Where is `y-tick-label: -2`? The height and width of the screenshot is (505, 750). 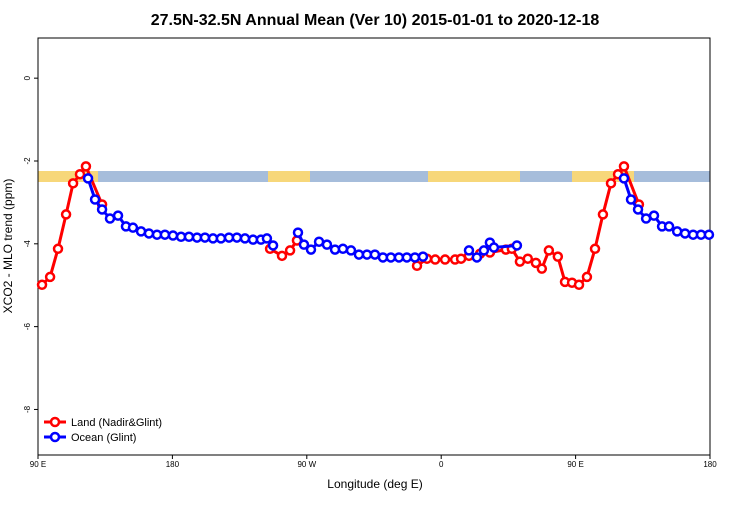
y-tick-label: -2 is located at coordinates (27, 161).